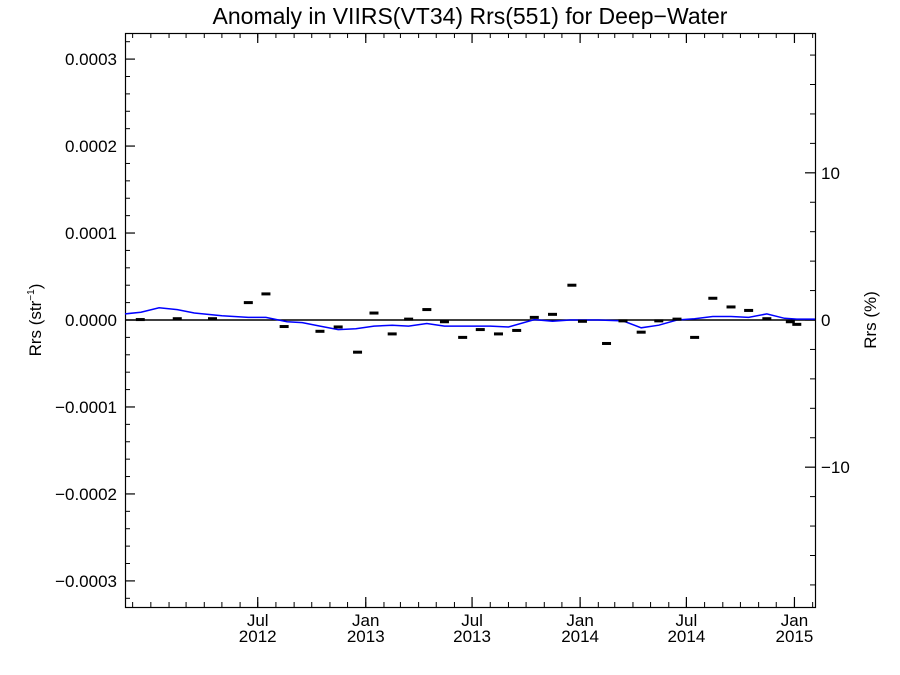  I want to click on x-tick-year: 2015, so click(795, 636).